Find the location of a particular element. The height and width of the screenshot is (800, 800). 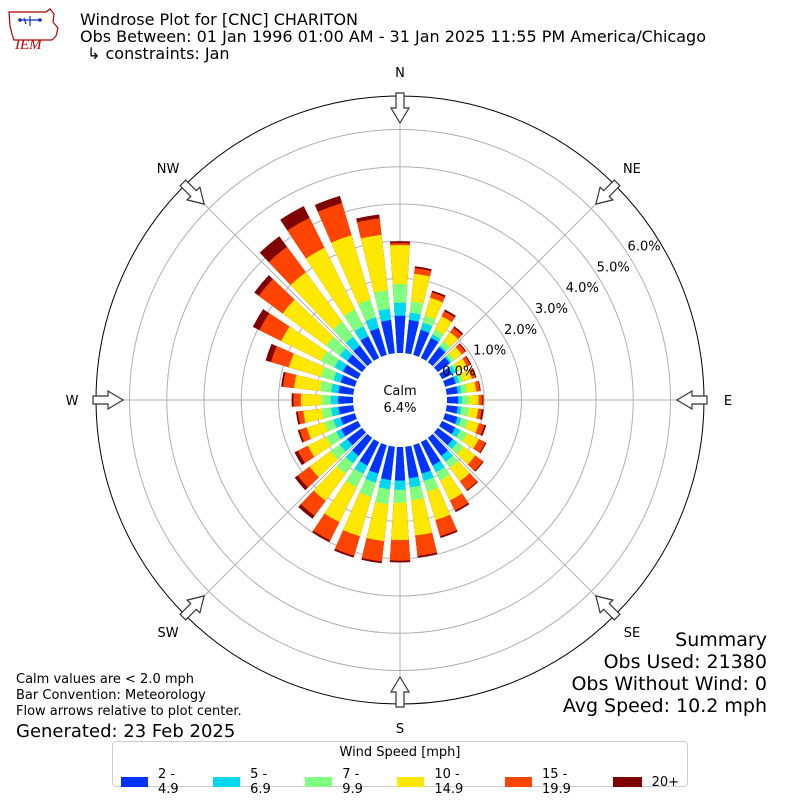

legend-label: 20+ is located at coordinates (665, 782).